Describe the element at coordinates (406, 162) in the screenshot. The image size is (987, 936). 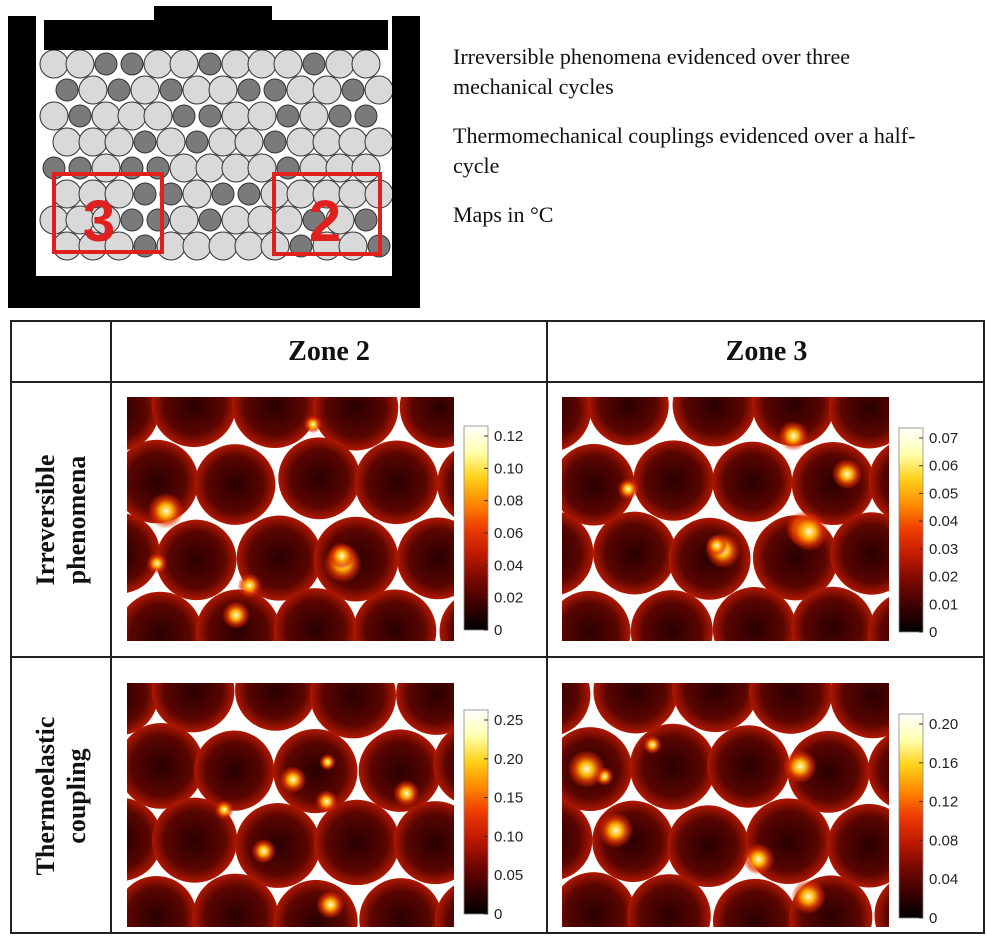
I see `frame-right-wall` at that location.